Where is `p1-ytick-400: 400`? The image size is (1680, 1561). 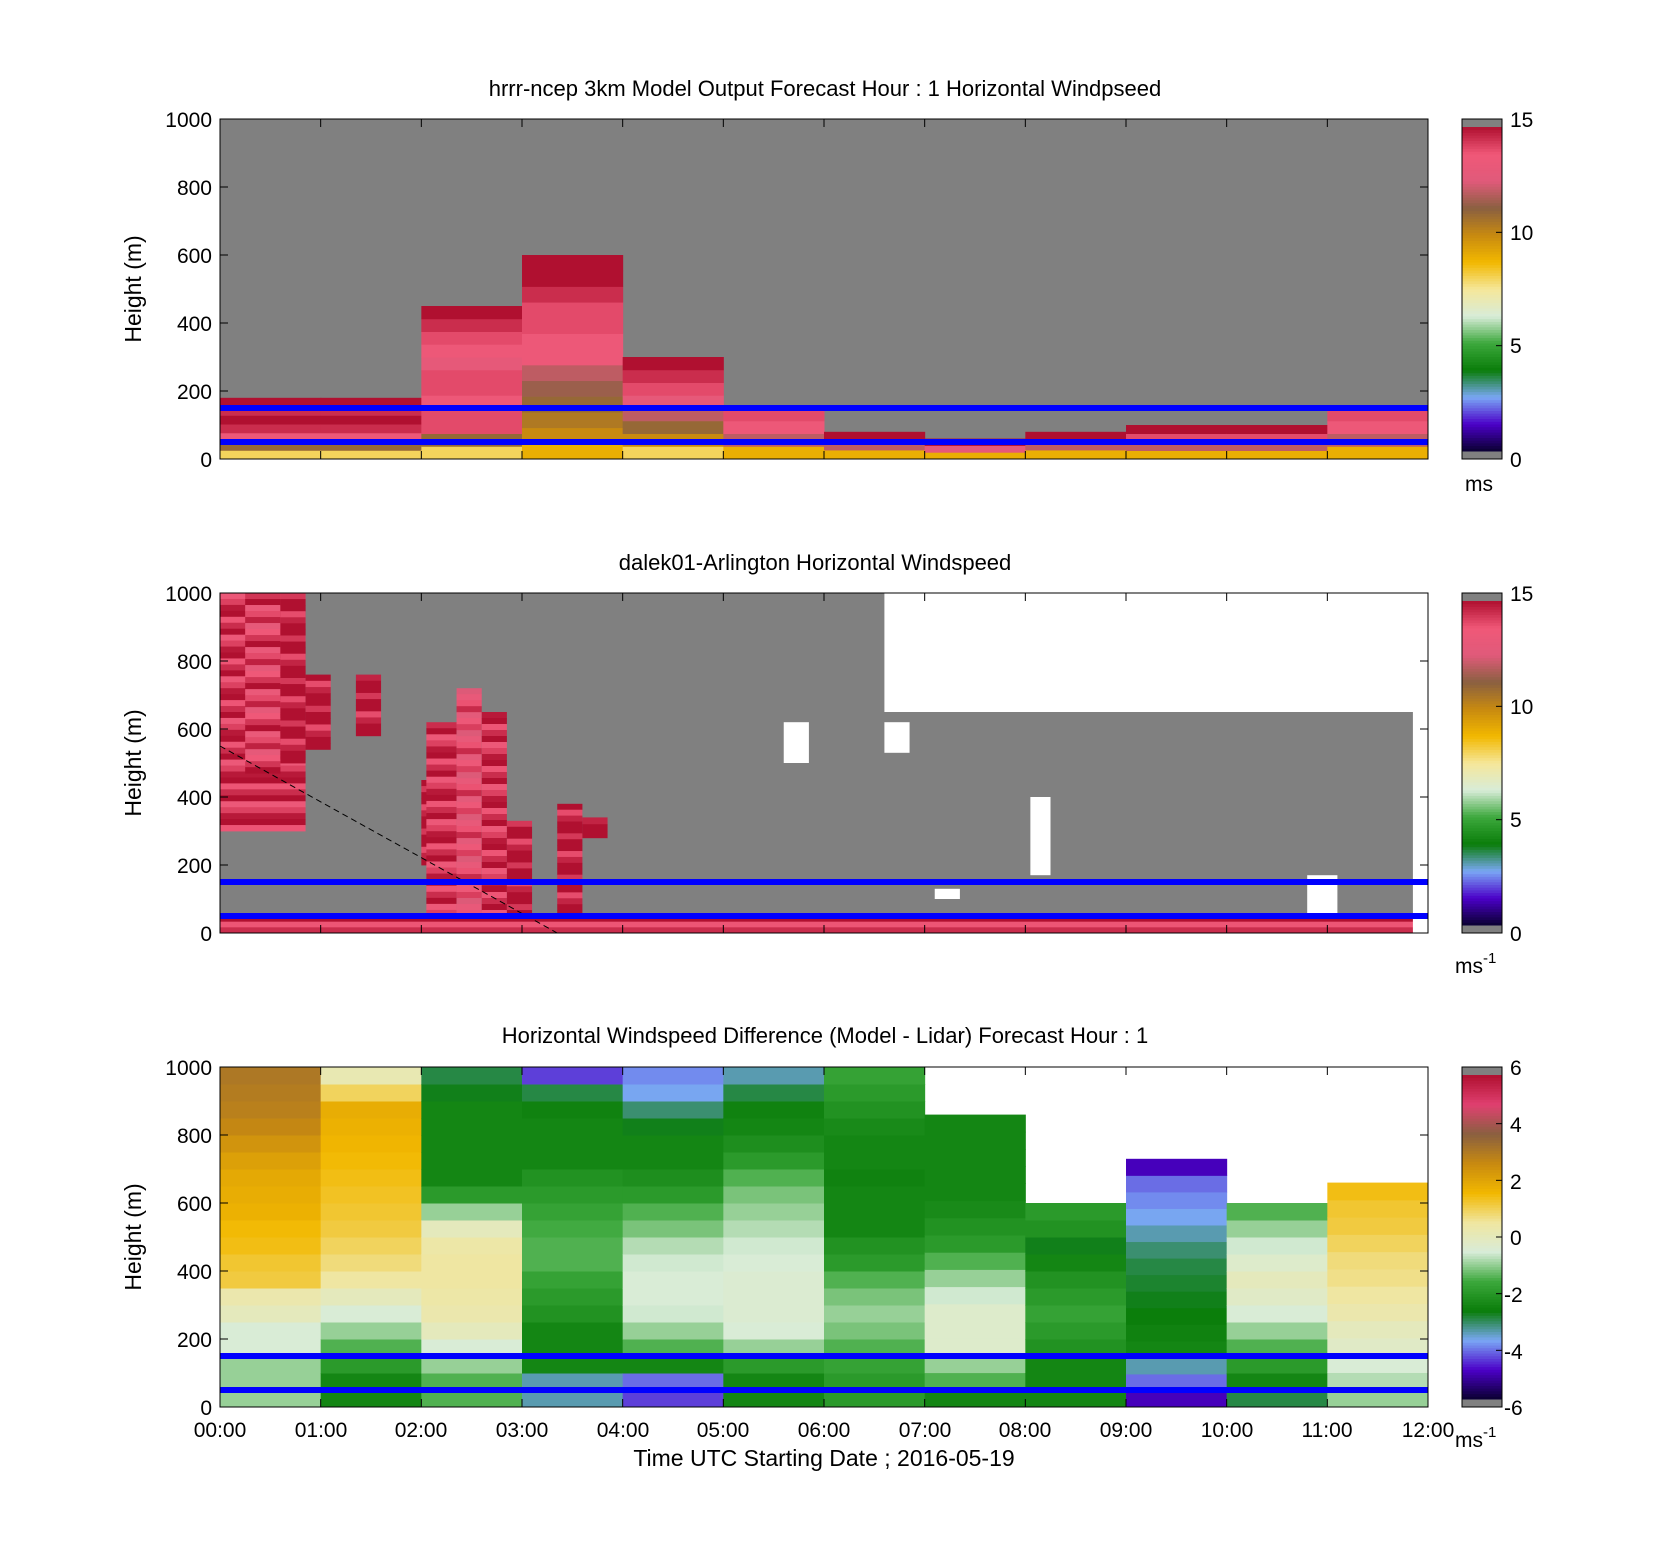
p1-ytick-400: 400 is located at coordinates (194, 324).